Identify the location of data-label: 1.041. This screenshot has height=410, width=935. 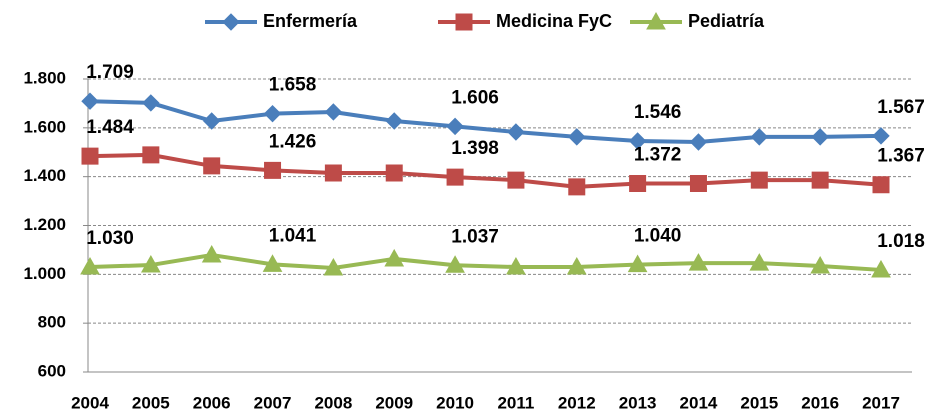
(293, 235).